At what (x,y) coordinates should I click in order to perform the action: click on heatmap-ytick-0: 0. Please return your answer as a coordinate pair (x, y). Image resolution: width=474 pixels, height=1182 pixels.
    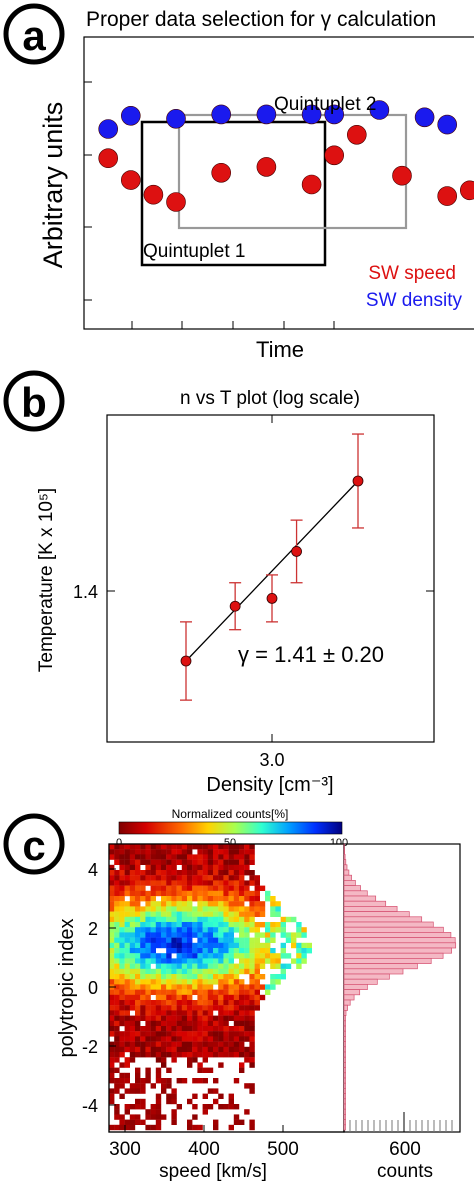
    Looking at the image, I should click on (93, 988).